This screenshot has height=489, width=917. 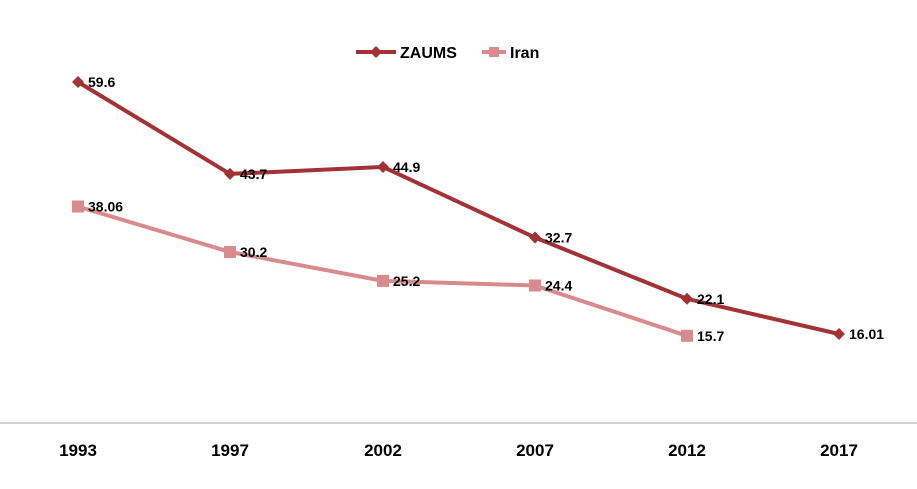 What do you see at coordinates (710, 336) in the screenshot?
I see `data-label-iran: 15.7` at bounding box center [710, 336].